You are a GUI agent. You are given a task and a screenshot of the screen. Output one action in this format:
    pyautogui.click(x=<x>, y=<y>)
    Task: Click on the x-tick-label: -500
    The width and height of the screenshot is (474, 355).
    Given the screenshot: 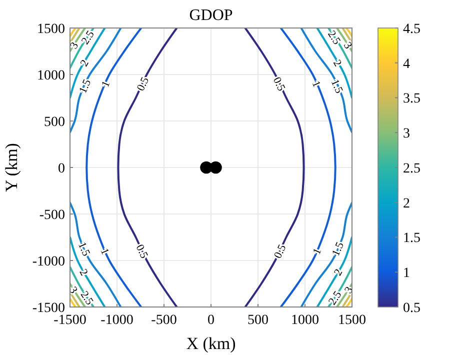 What is the action you would take?
    pyautogui.click(x=164, y=320)
    